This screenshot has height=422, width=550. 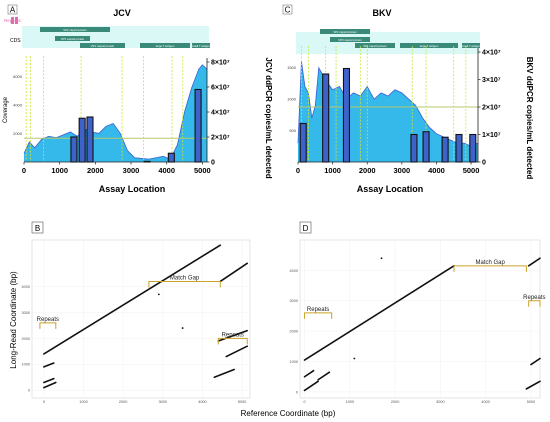 What do you see at coordinates (491, 108) in the screenshot?
I see `y2-tick-label: 2×10⁷` at bounding box center [491, 108].